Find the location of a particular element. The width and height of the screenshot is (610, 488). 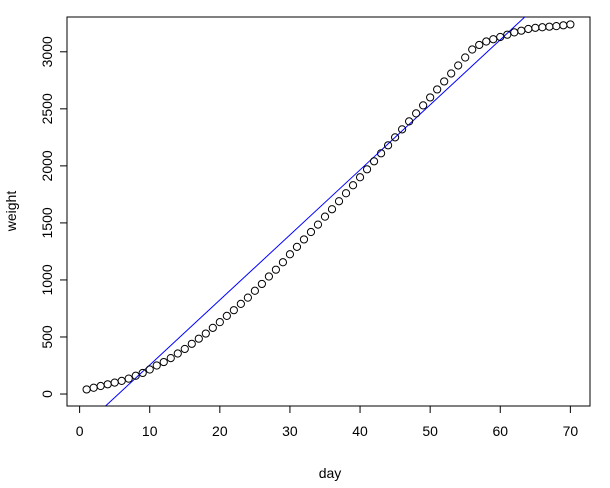

x-tick-label: 10 is located at coordinates (150, 431).